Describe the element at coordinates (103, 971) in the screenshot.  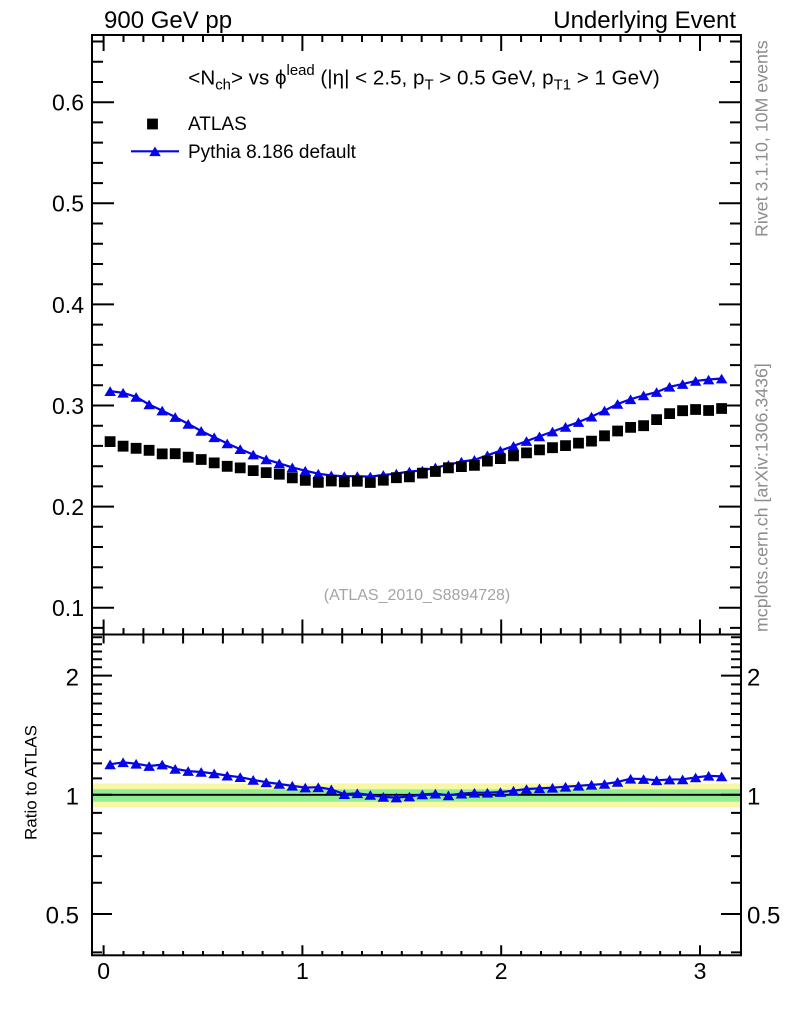
I see `svg-text: 0` at that location.